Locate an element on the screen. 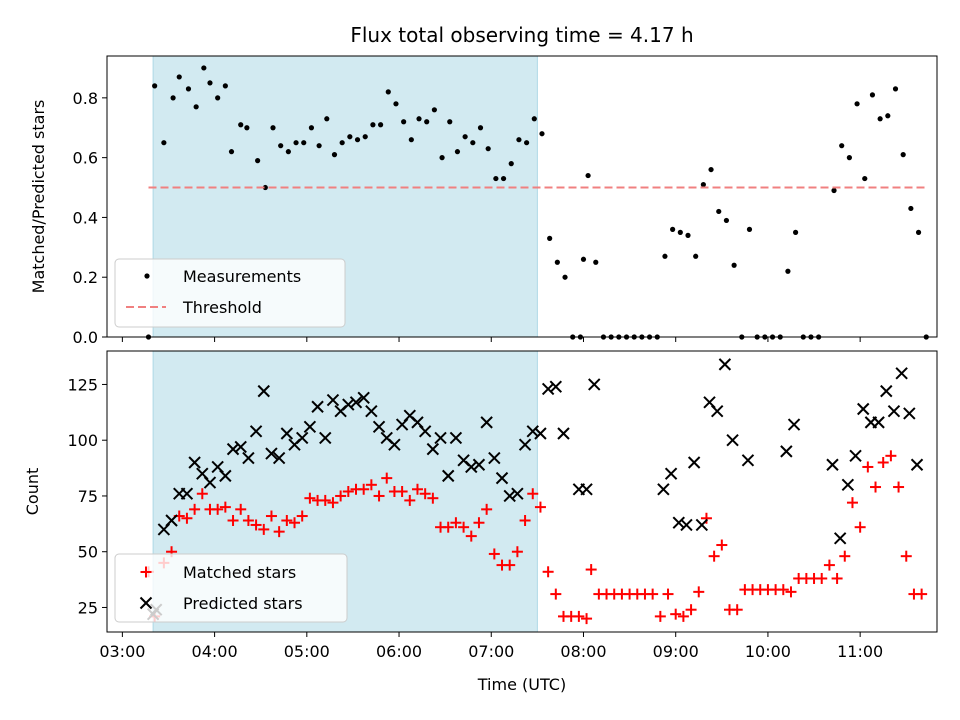 The height and width of the screenshot is (720, 960). bottom-y-tick-label: 50 is located at coordinates (88, 552).